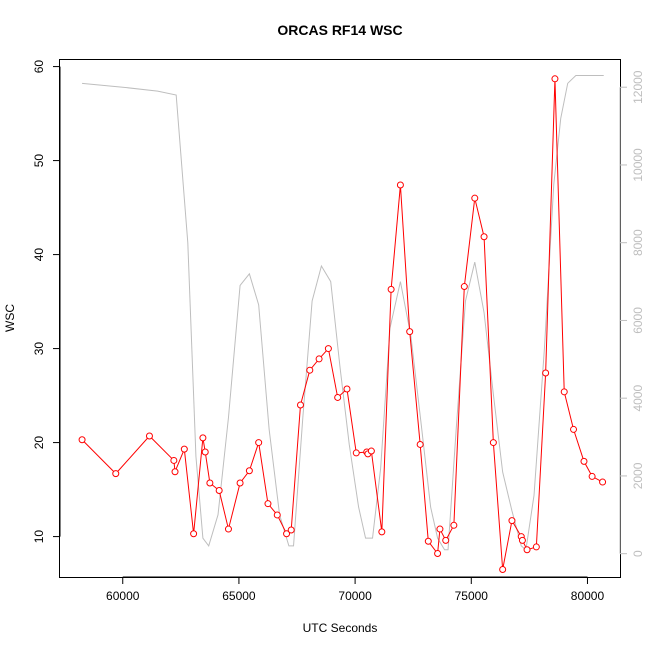  I want to click on y-tick-label-left: 40, so click(39, 255).